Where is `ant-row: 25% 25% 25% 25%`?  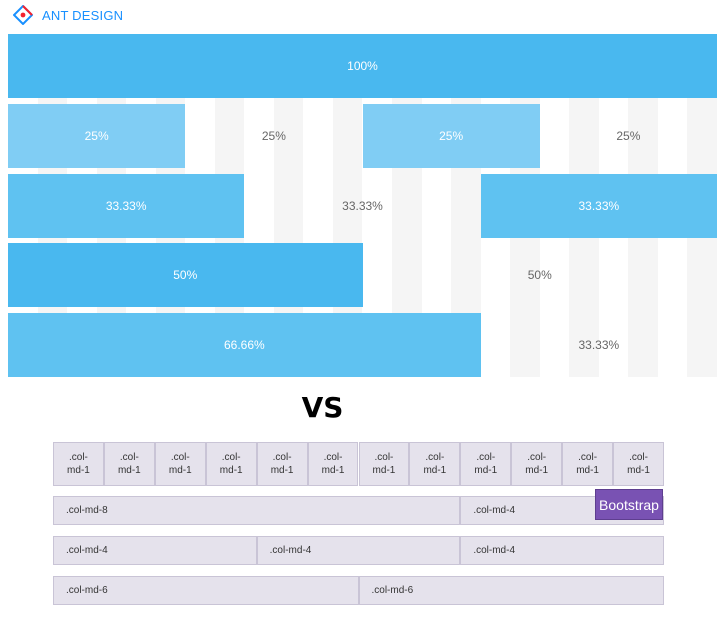
ant-row: 25% 25% 25% 25% is located at coordinates (362, 136).